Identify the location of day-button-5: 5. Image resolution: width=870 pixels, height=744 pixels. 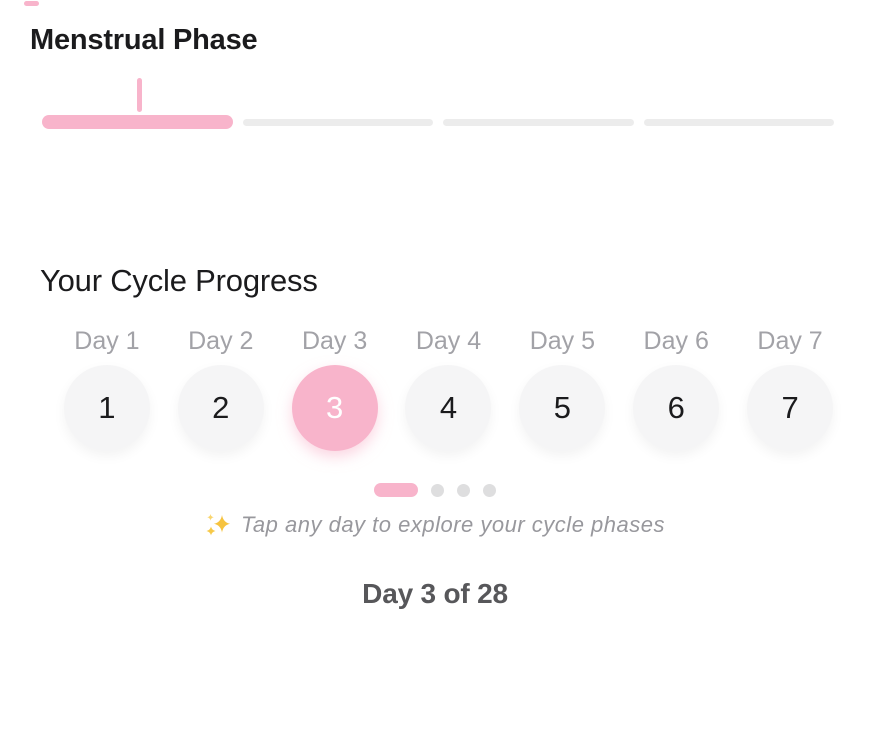
(562, 408).